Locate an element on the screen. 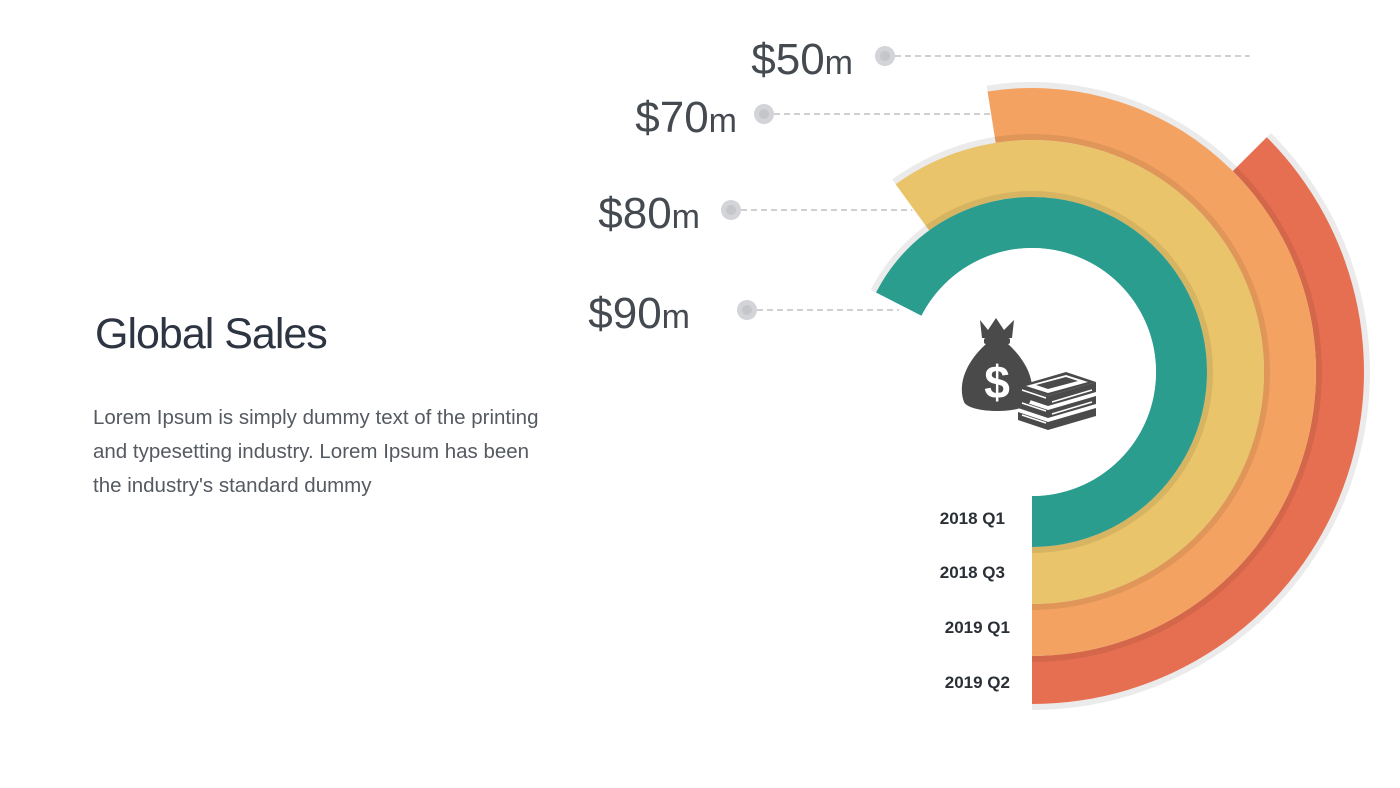 The image size is (1400, 788). radial-bar-2018-q1 is located at coordinates (1041, 372).